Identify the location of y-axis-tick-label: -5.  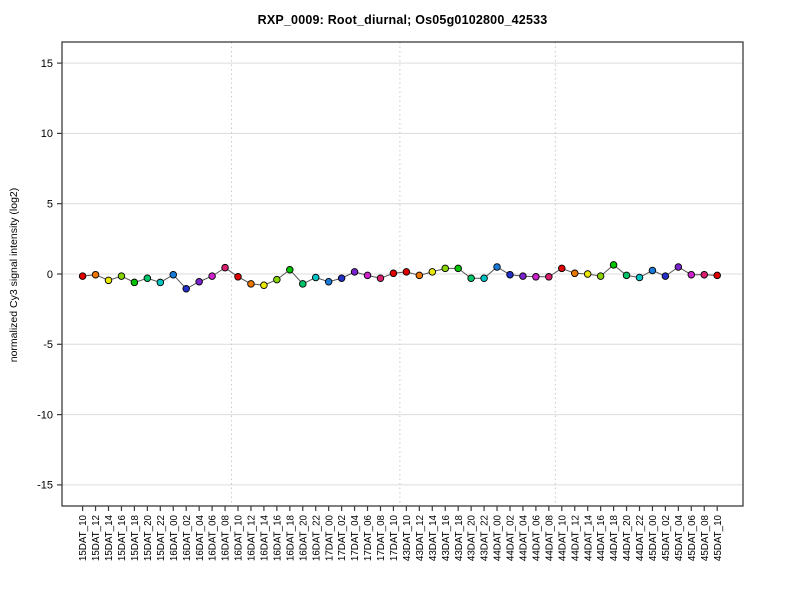
(48, 345).